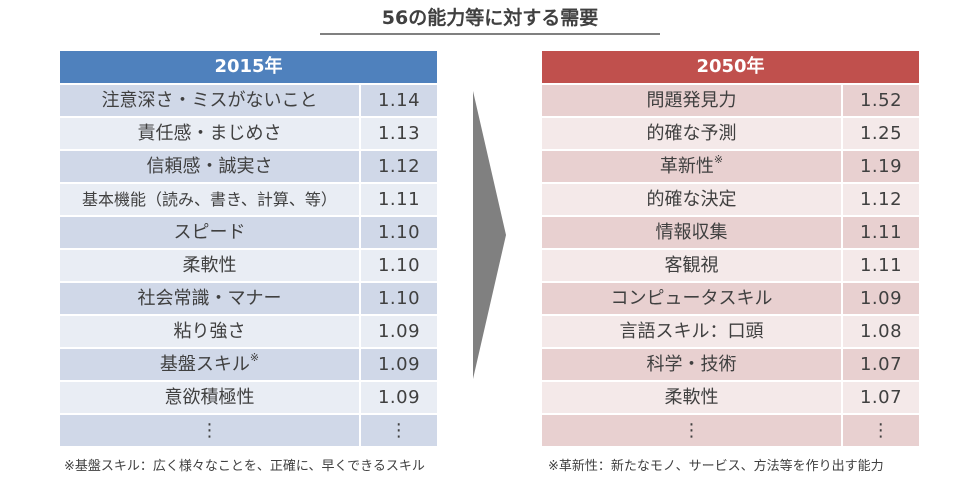  I want to click on ability-label: 客観視, so click(691, 265).